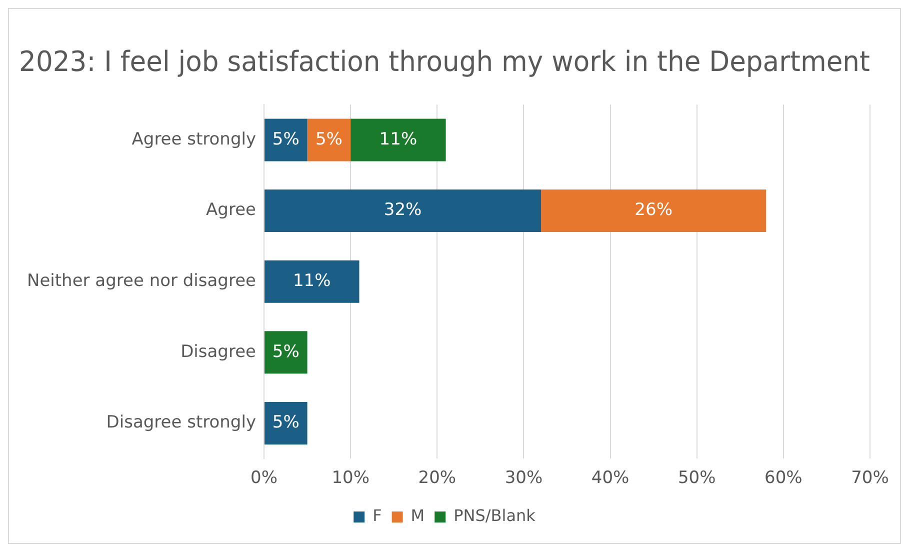 The height and width of the screenshot is (552, 909). Describe the element at coordinates (523, 478) in the screenshot. I see `x-tick-label: 30%` at that location.